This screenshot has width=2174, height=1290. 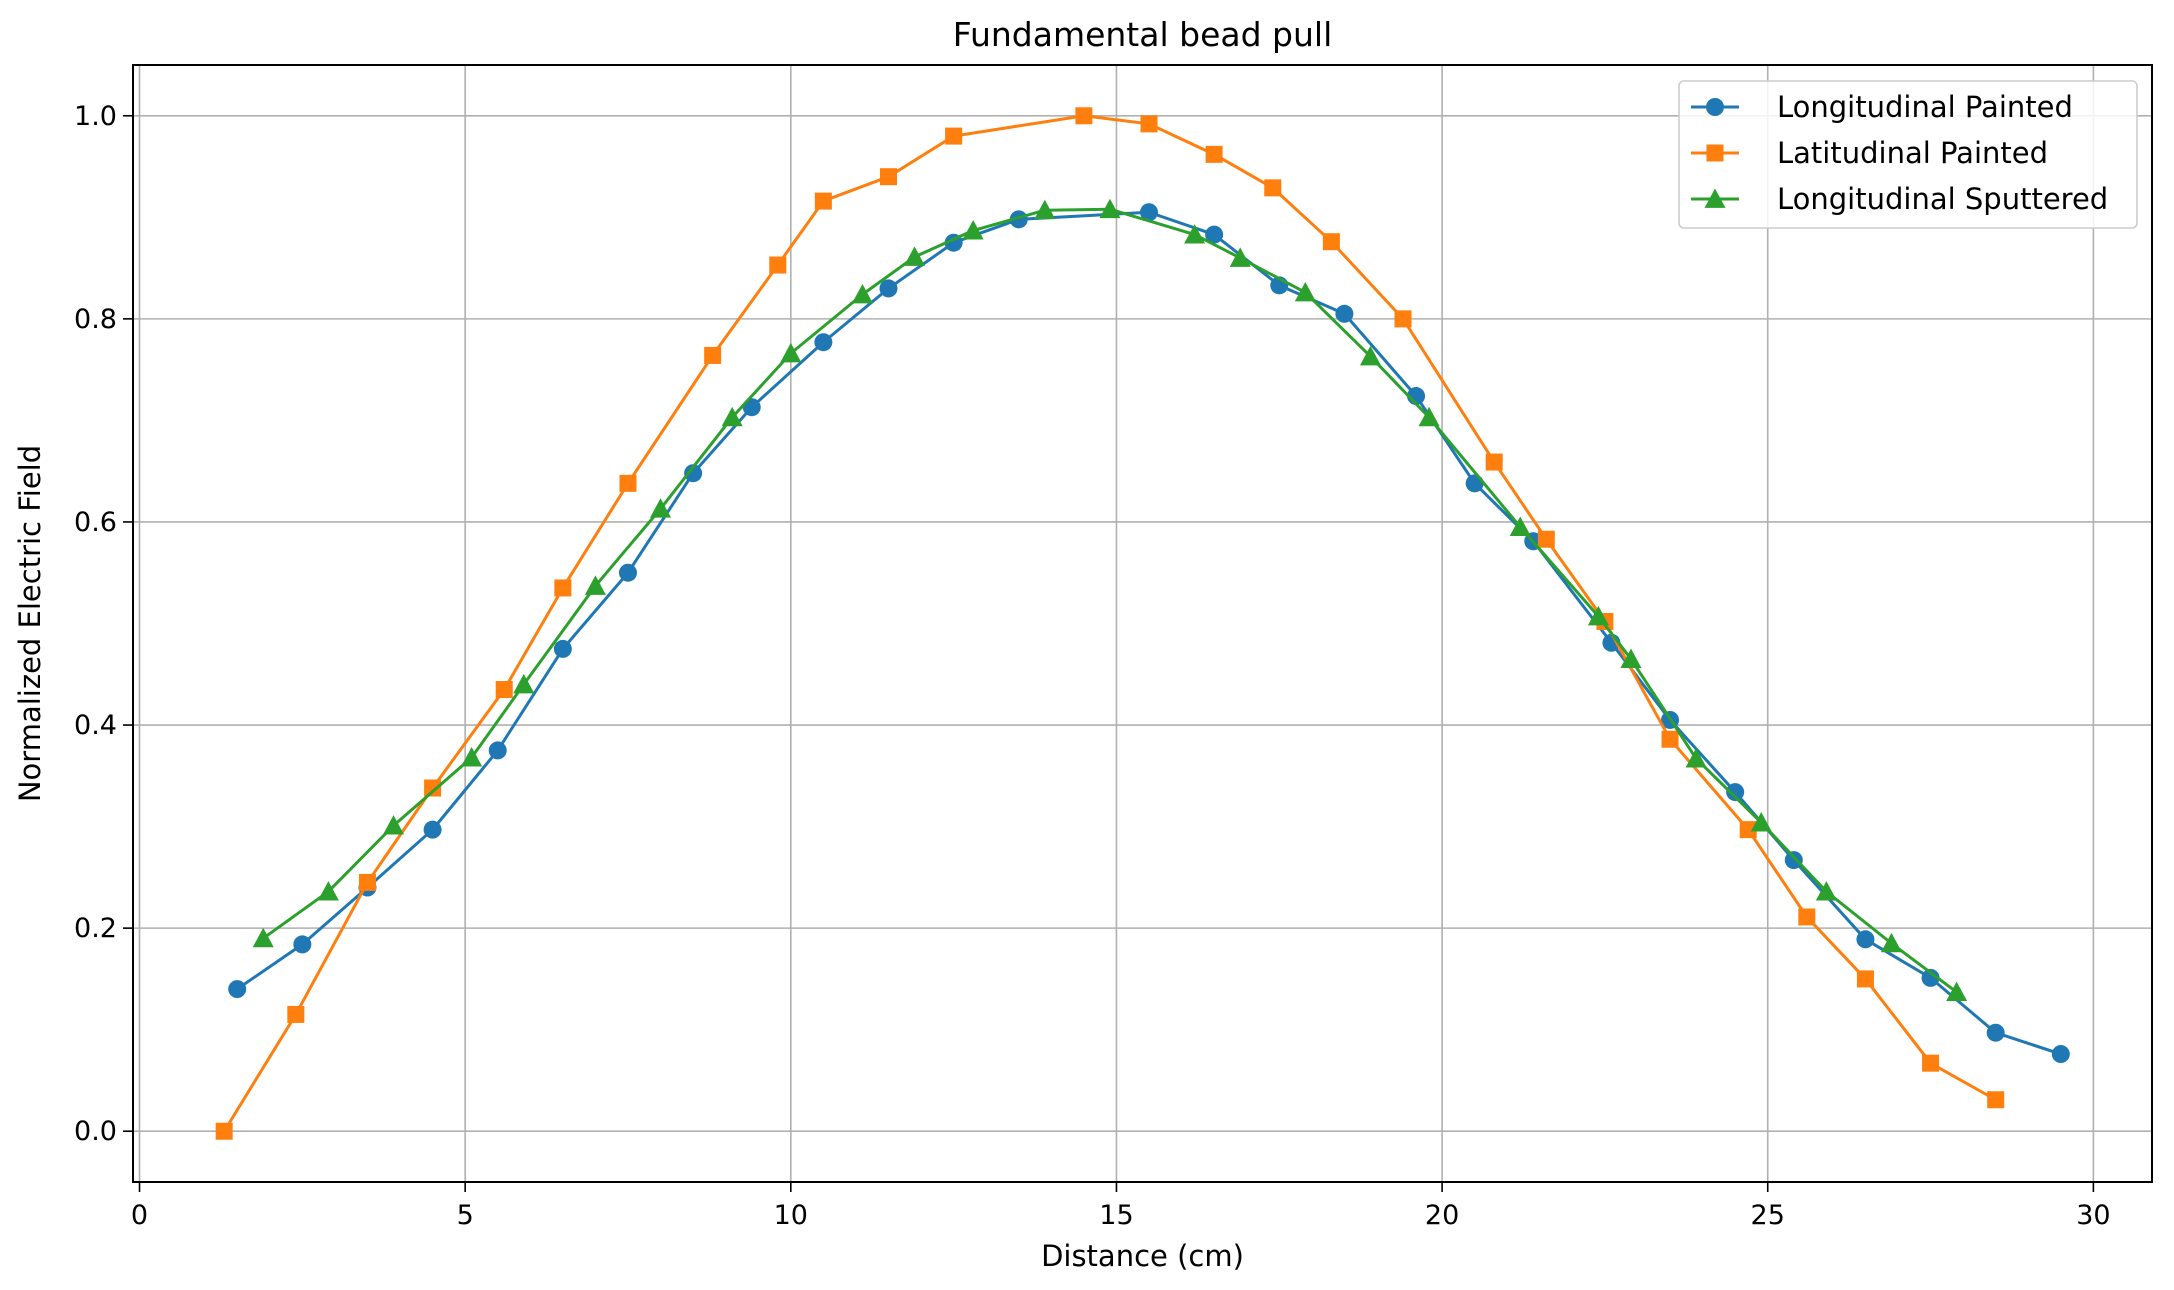 I want to click on legend-label: Latitudinal Painted, so click(x=1912, y=153).